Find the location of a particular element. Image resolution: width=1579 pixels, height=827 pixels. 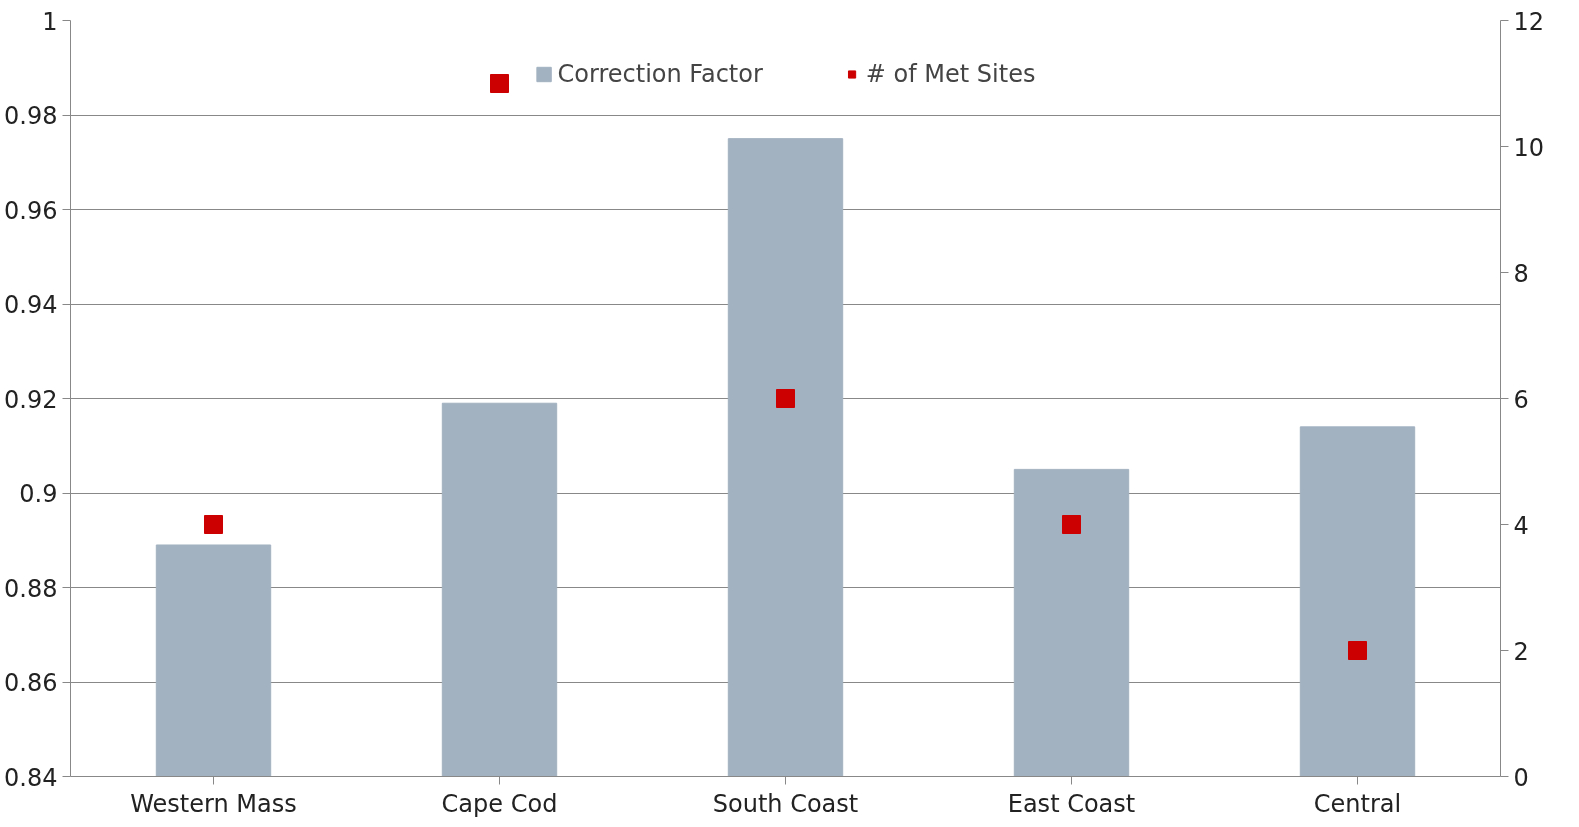

y-tick-label: 0.96 is located at coordinates (31, 210).